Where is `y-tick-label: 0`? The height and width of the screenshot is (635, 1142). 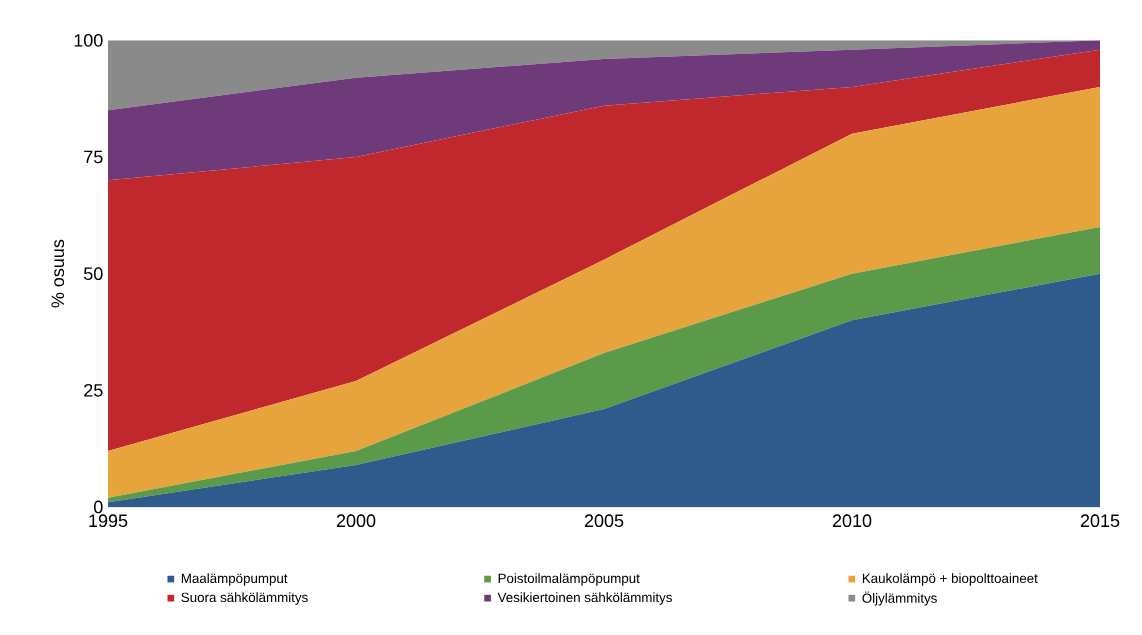 y-tick-label: 0 is located at coordinates (98, 507).